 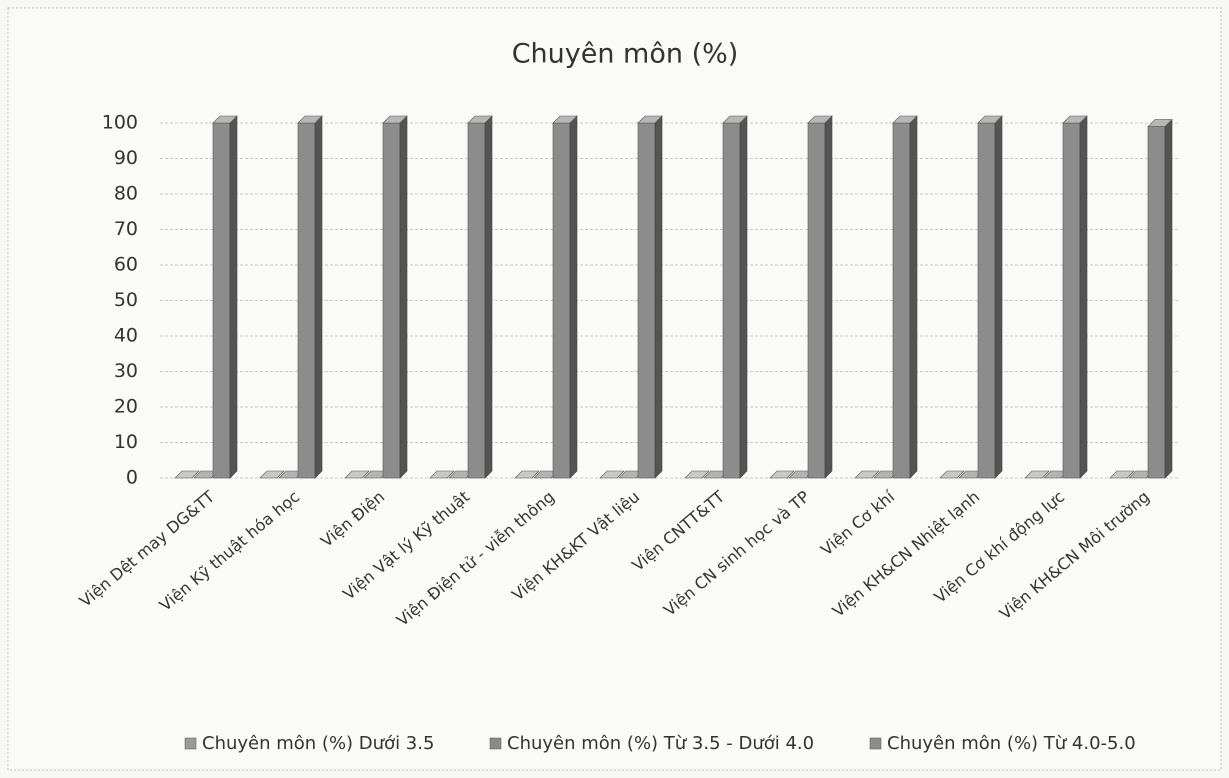 I want to click on y-tick-label: 70, so click(x=126, y=229).